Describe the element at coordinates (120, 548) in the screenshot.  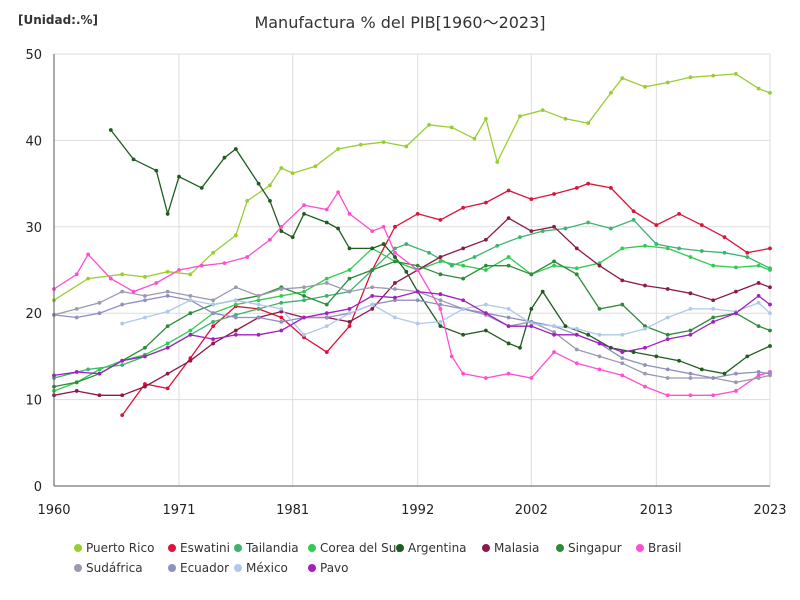
I see `legend-label: Puerto Rico` at that location.